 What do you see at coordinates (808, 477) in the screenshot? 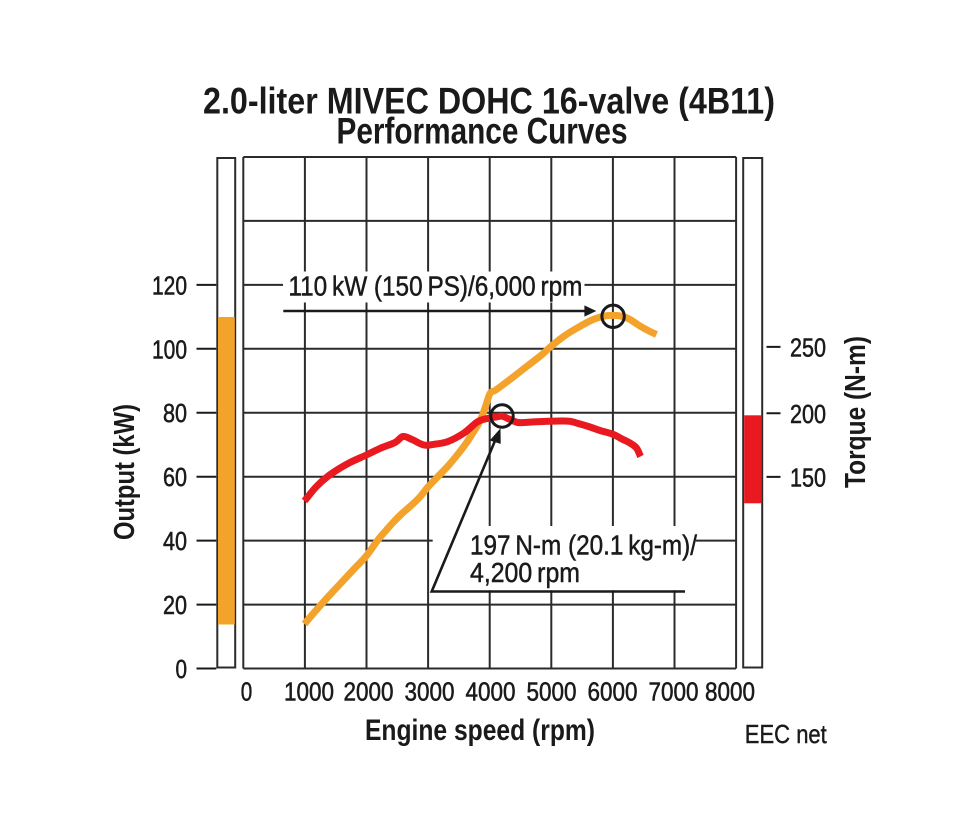
I see `svg-text: 150` at bounding box center [808, 477].